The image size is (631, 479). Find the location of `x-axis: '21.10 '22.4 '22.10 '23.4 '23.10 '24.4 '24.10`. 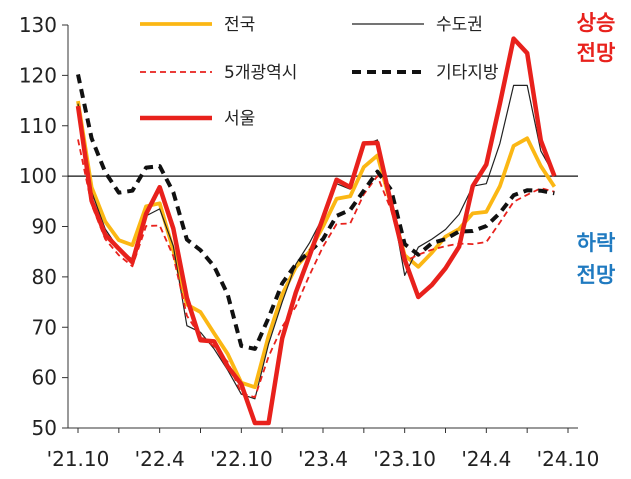

x-axis: '21.10 '22.4 '22.10 '23.4 '23.10 '24.4 '24.10 is located at coordinates (323, 449).